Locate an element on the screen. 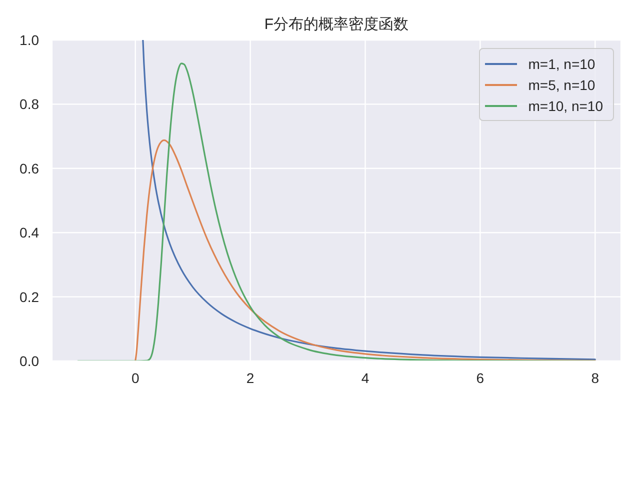  x-tick-label: 2 is located at coordinates (250, 378).